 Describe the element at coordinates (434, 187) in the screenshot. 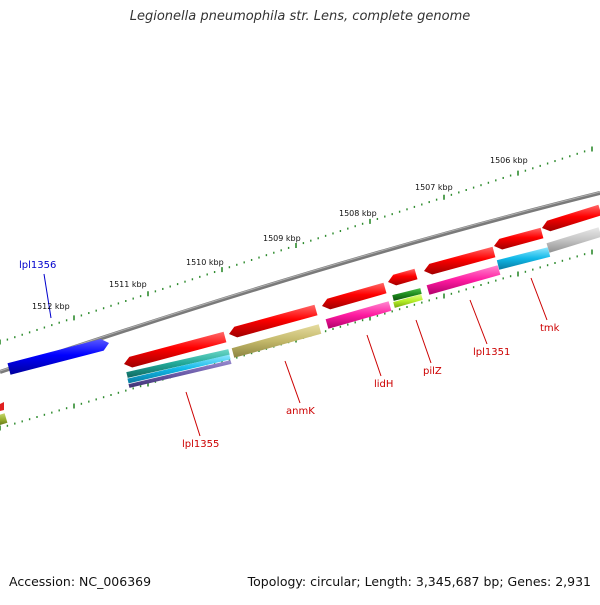

I see `scale-label-1507: 1507 kbp` at that location.